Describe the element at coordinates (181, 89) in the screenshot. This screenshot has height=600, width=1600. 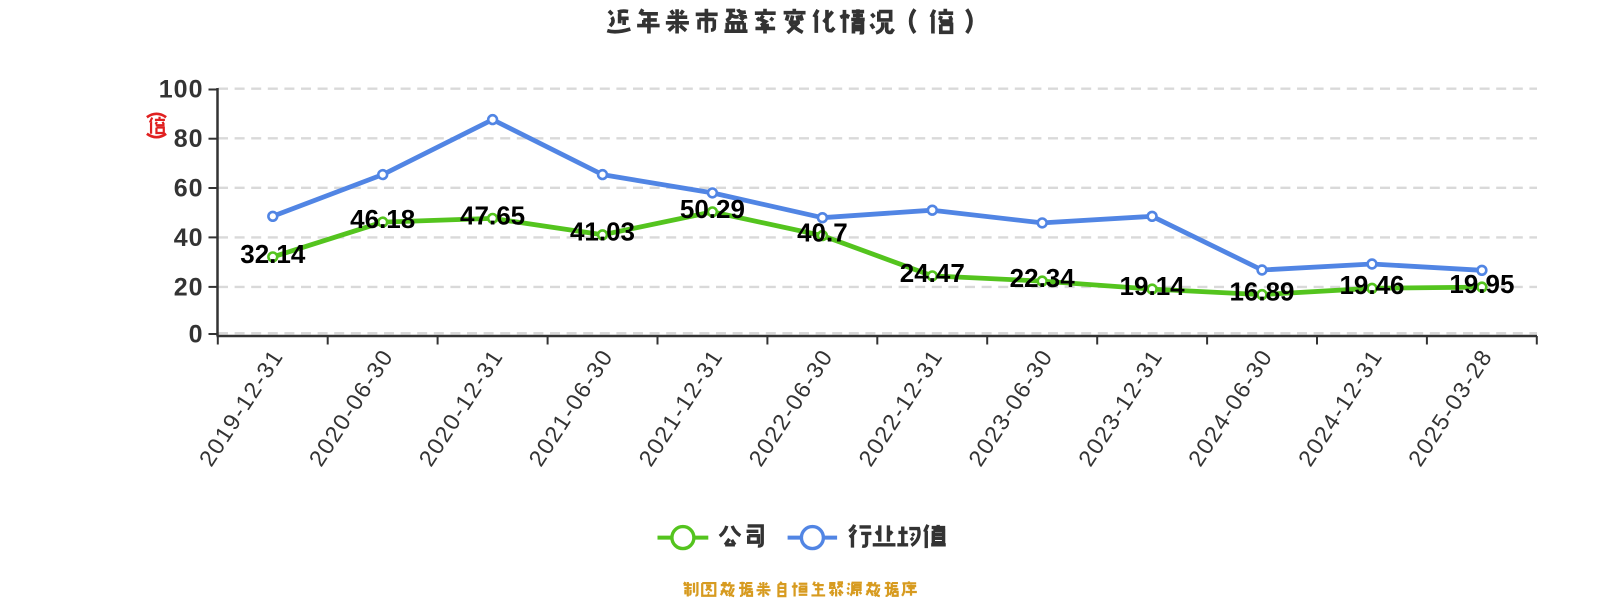
I see `svg-text: 100` at that location.